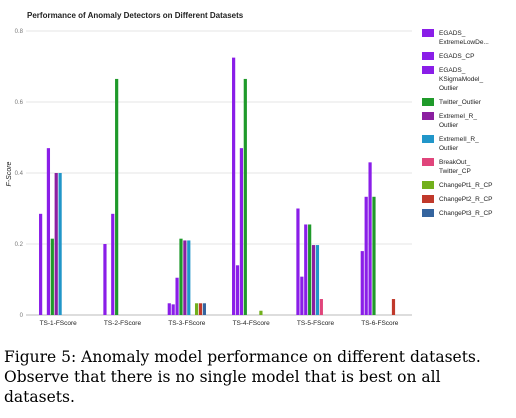 The height and width of the screenshot is (418, 516). Describe the element at coordinates (316, 323) in the screenshot. I see `x-category-label: TS-5-FScore` at that location.